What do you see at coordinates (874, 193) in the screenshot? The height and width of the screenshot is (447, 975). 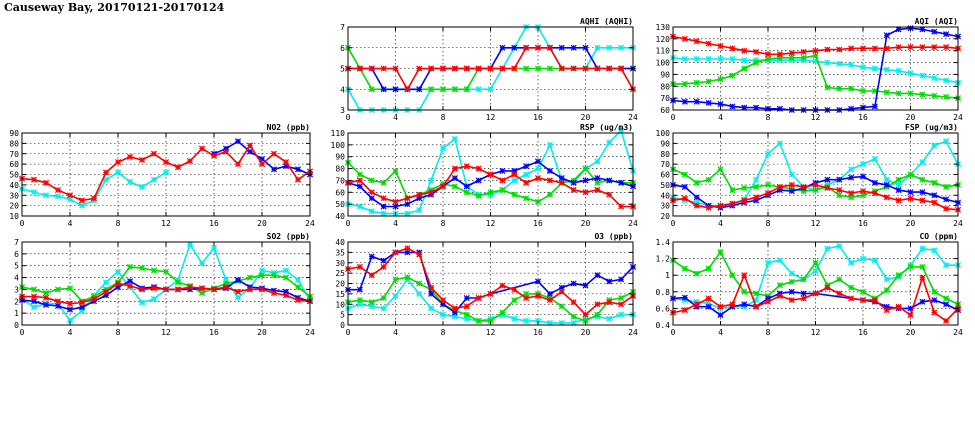 I see `fsp-point-red` at bounding box center [874, 193].